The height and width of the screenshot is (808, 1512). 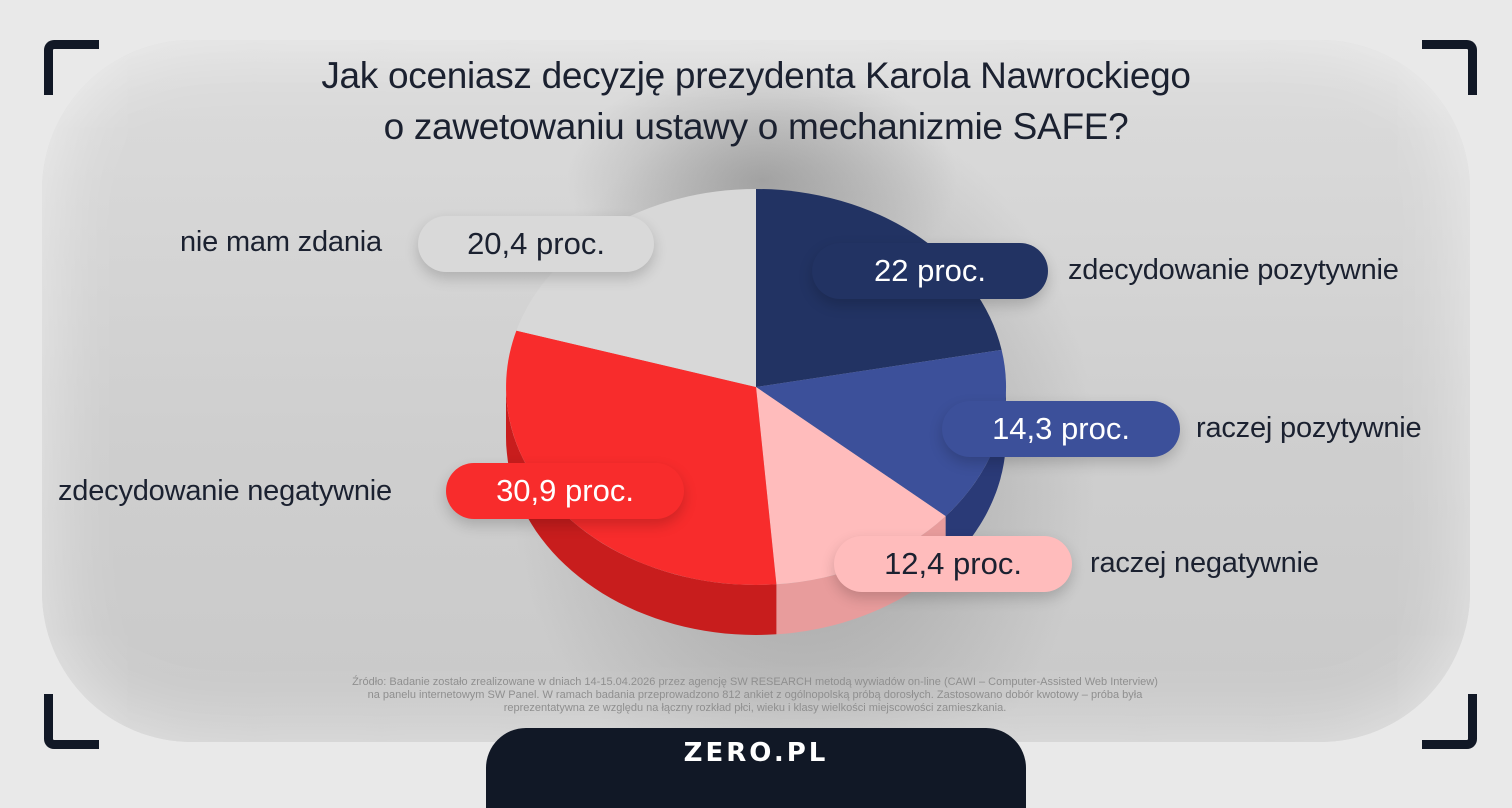 What do you see at coordinates (565, 491) in the screenshot?
I see `value-pill-zdecydowanie-negatywnie: 30,9 proc.` at bounding box center [565, 491].